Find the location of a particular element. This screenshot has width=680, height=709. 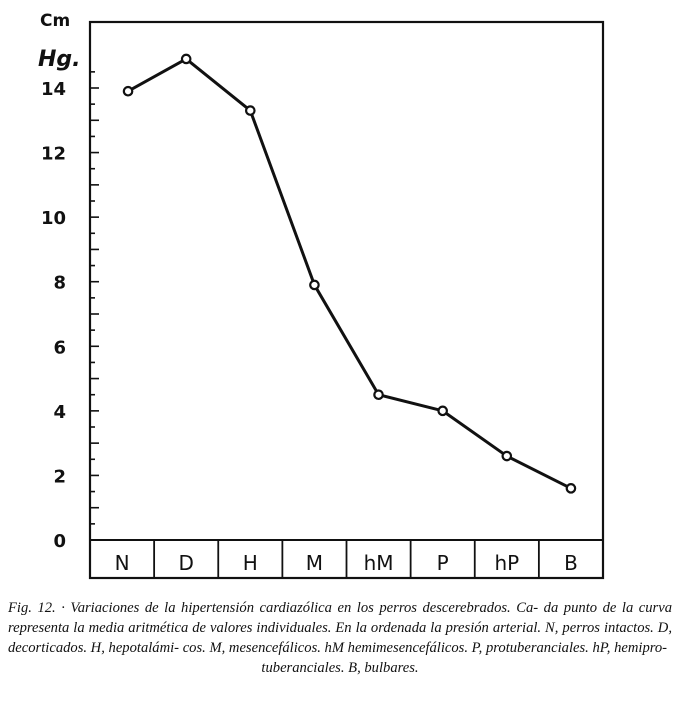

y-tick-label: 14 is located at coordinates (53, 89).